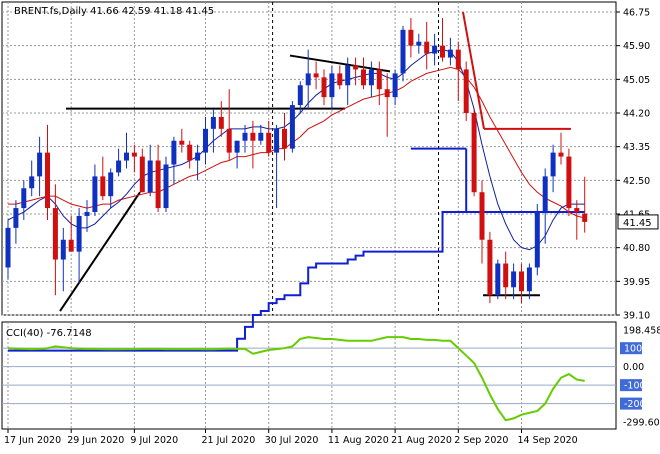 The height and width of the screenshot is (454, 660). What do you see at coordinates (100, 251) in the screenshot?
I see `trend-line` at bounding box center [100, 251].